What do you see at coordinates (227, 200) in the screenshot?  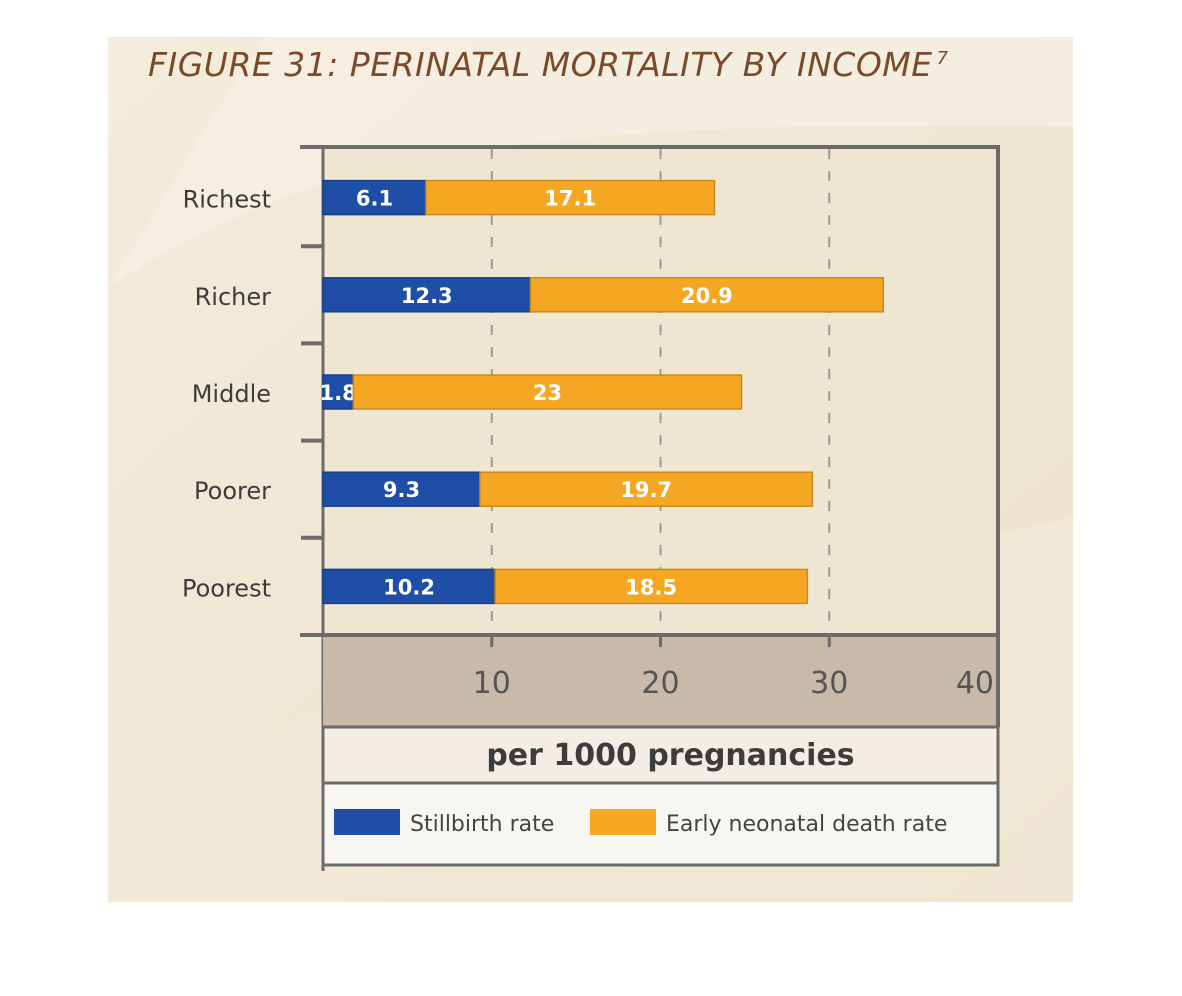 I see `category-label: Richest` at bounding box center [227, 200].